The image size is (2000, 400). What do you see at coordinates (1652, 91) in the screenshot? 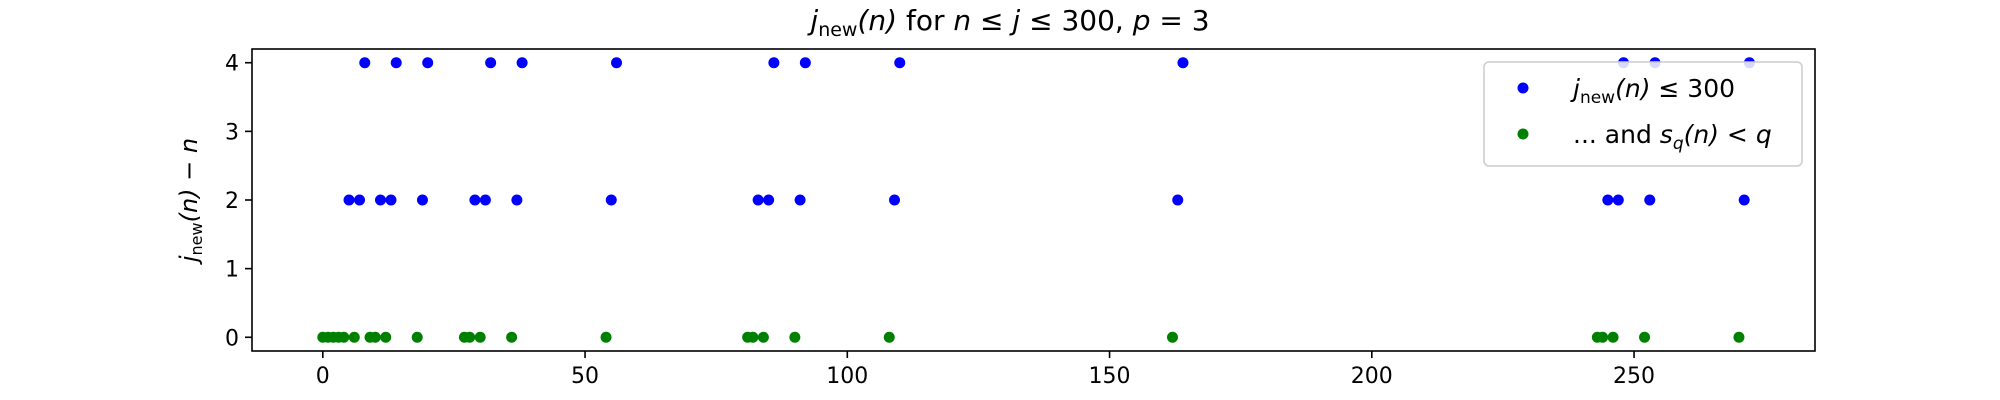
I see `legend-label-jnew: jnew(n) ≤ 300` at bounding box center [1652, 91].